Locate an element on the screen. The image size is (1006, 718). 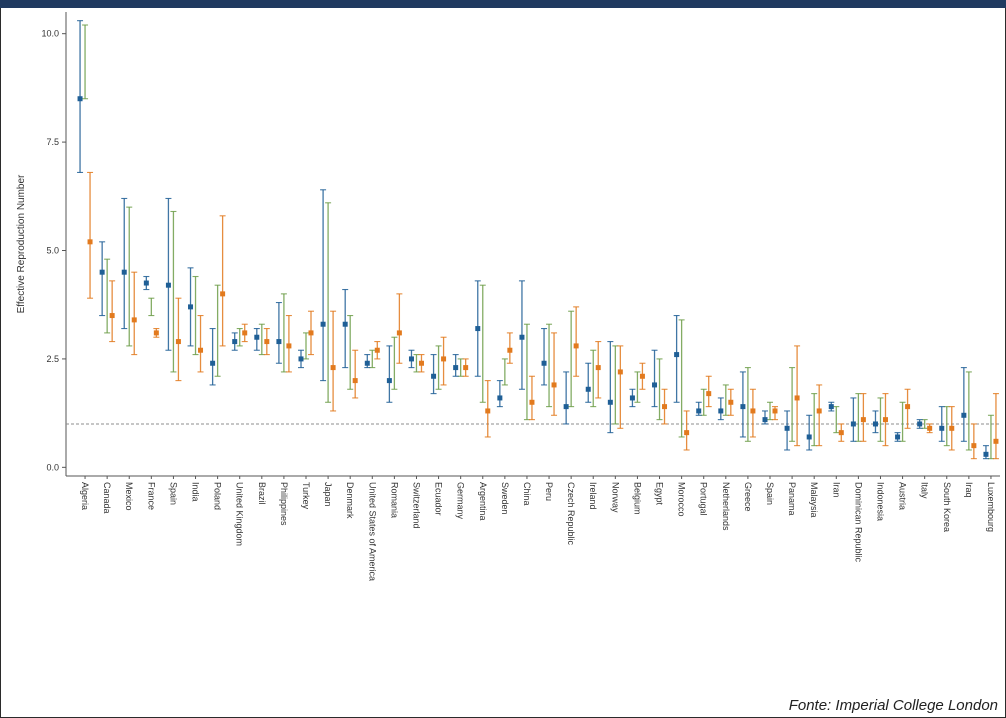
x-tick-label: Canada is located at coordinates (107, 498).